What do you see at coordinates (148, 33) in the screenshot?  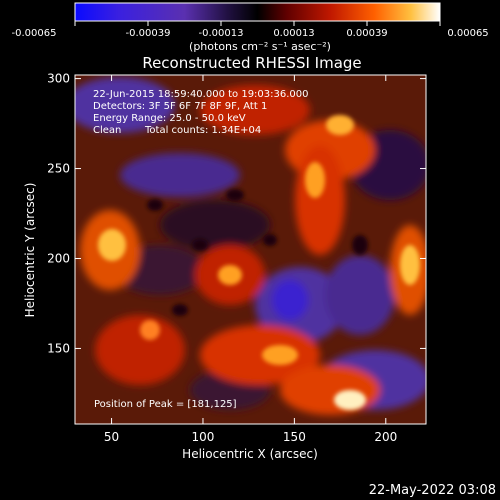 I see `colorbar-tick-label: -0.00039` at bounding box center [148, 33].